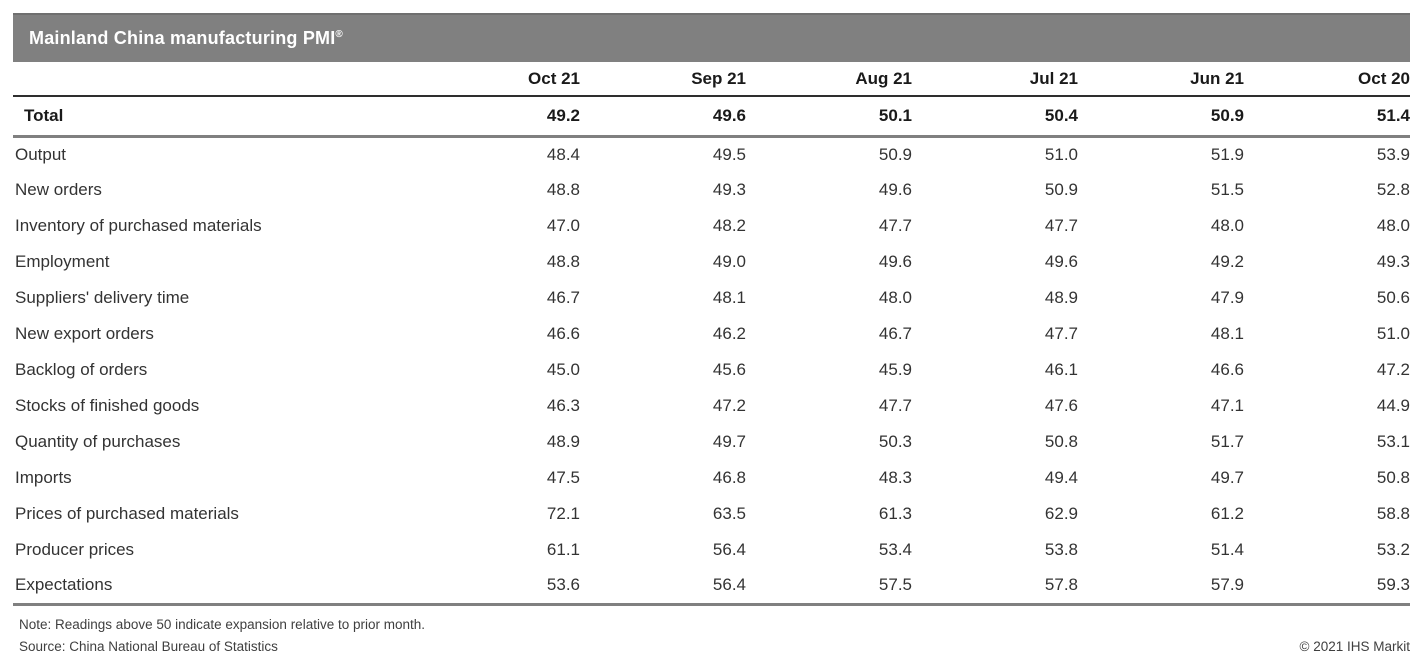 The height and width of the screenshot is (667, 1423). I want to click on row-label: Expectations, so click(213, 587).